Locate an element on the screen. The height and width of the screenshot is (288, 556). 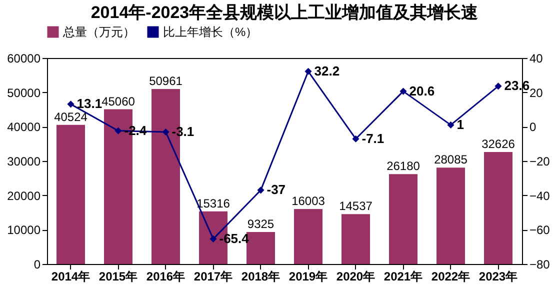
data-label: -37 is located at coordinates (276, 190).